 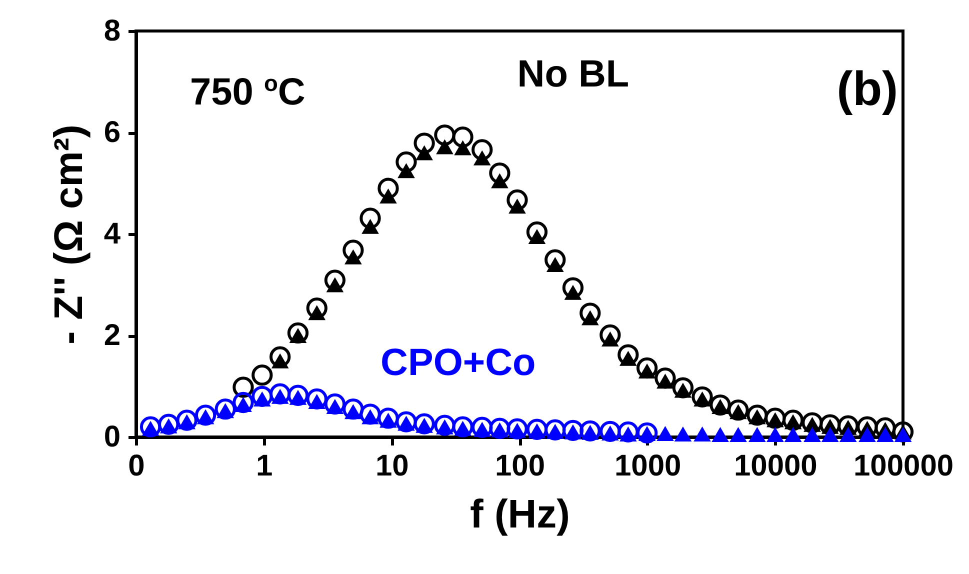 I want to click on y-tick-label: 2, so click(x=112, y=335).